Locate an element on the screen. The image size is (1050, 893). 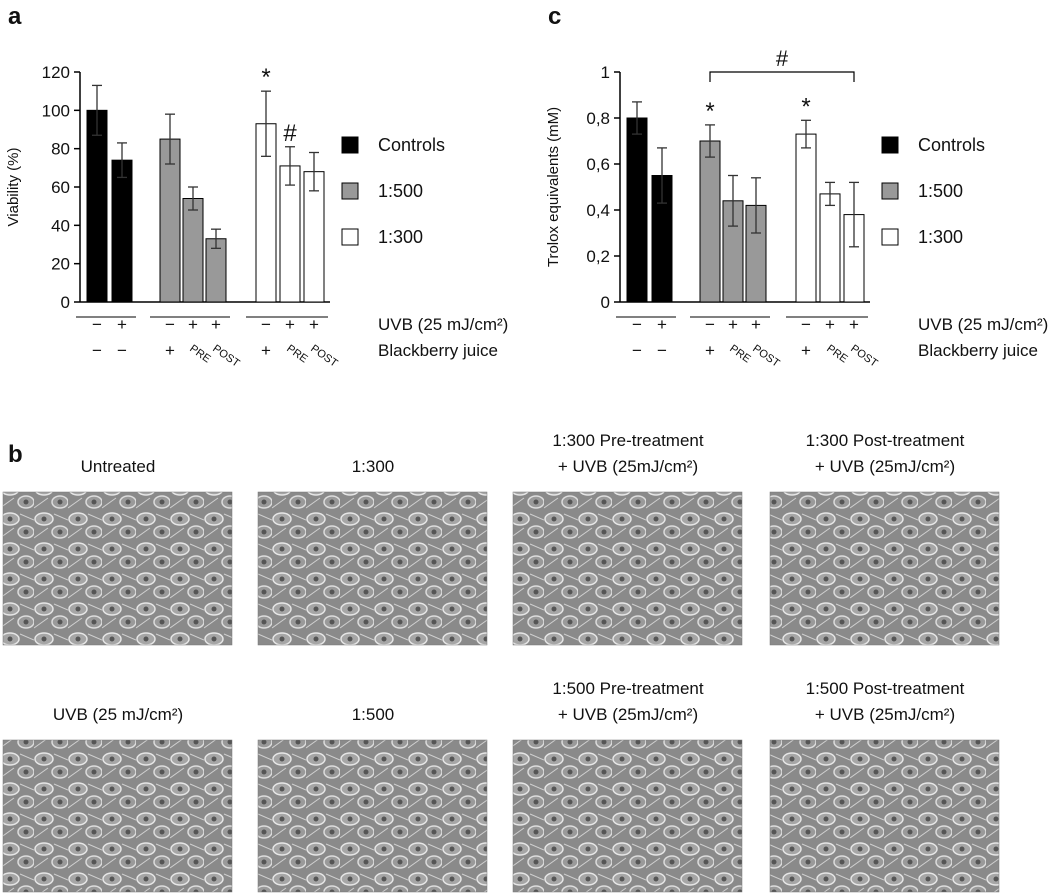
significance-bracket is located at coordinates (782, 76).